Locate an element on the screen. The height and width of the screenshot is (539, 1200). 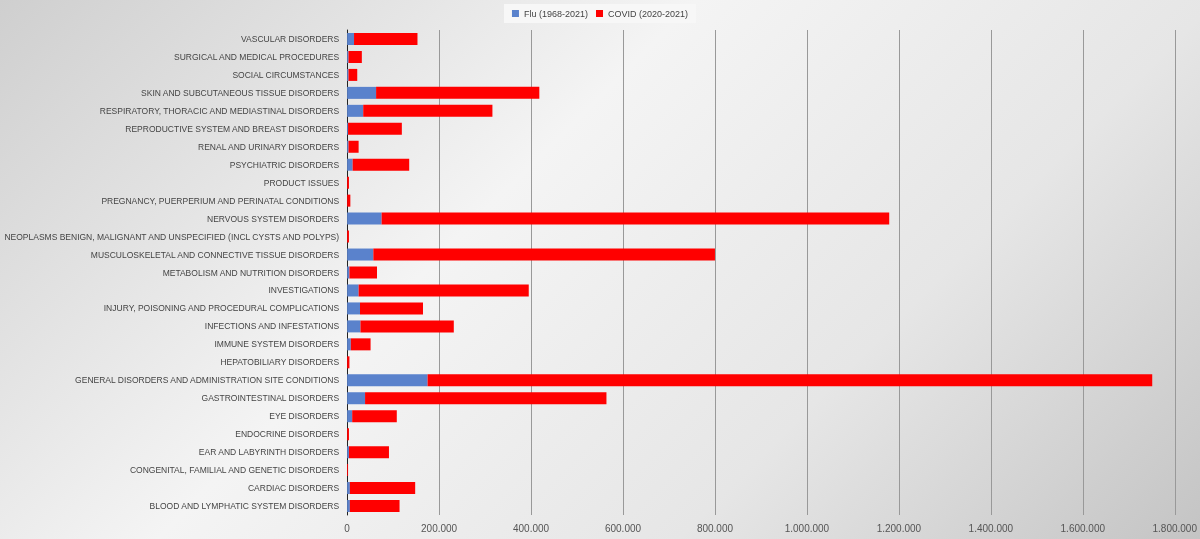
x-tick-label: 1.600.000 is located at coordinates (1083, 528).